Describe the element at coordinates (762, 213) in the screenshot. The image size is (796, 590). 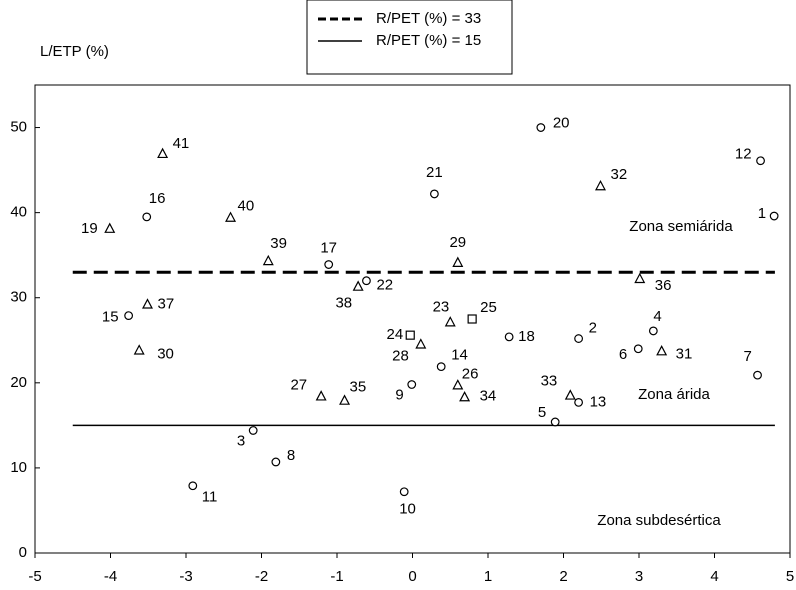
I see `point-label: 1` at that location.